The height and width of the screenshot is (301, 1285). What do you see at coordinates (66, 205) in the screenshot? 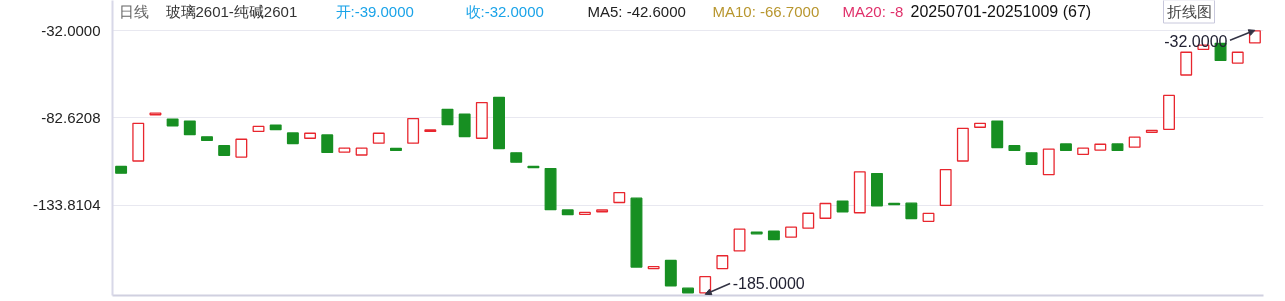
I see `y-tick-label: -133.8104` at bounding box center [66, 205].